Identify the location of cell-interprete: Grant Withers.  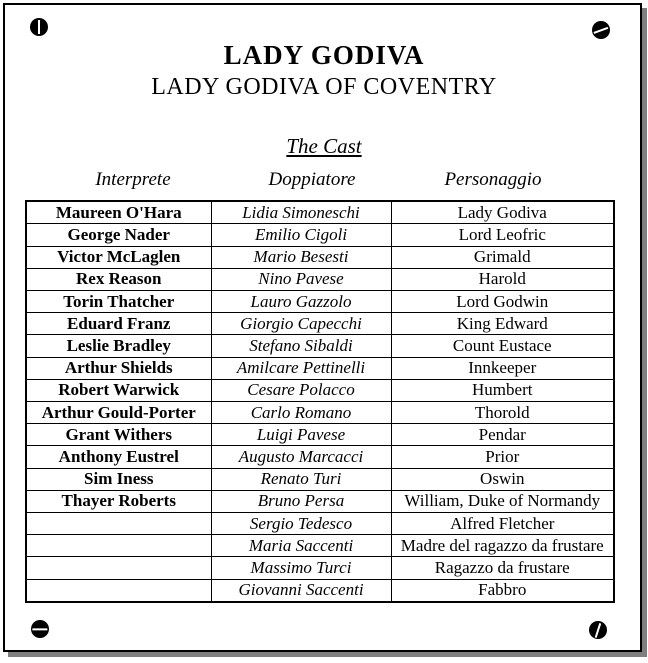
(118, 435).